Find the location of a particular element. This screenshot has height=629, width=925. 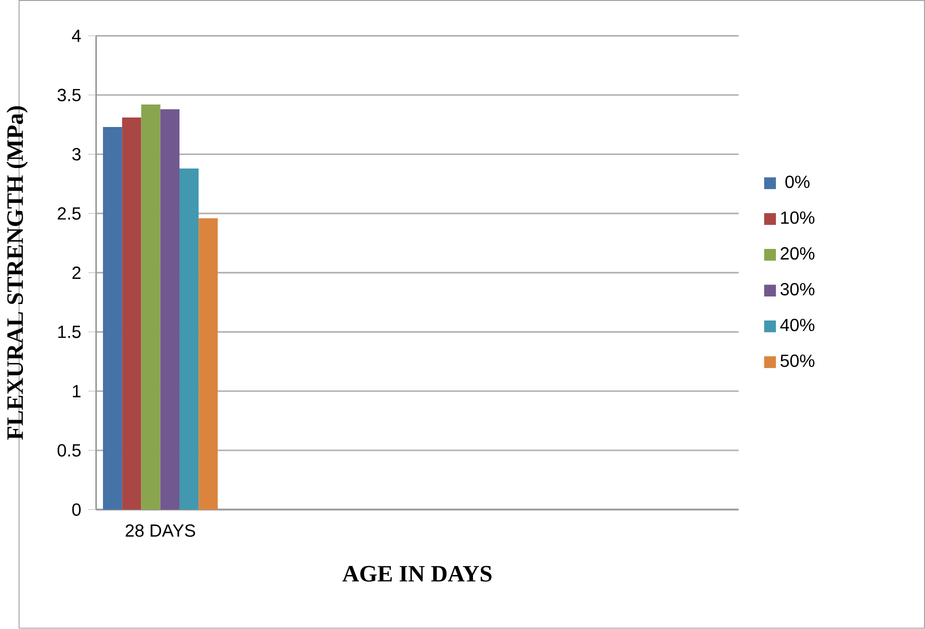

y-tick-label: 0.5 is located at coordinates (69, 450).